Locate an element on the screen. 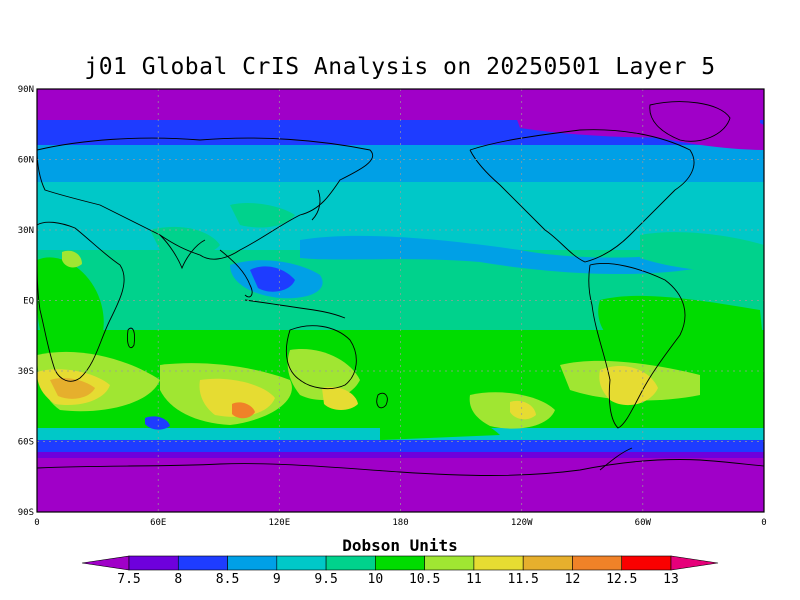 The height and width of the screenshot is (600, 800). colorbar-tick-label: 11.5 is located at coordinates (523, 579).